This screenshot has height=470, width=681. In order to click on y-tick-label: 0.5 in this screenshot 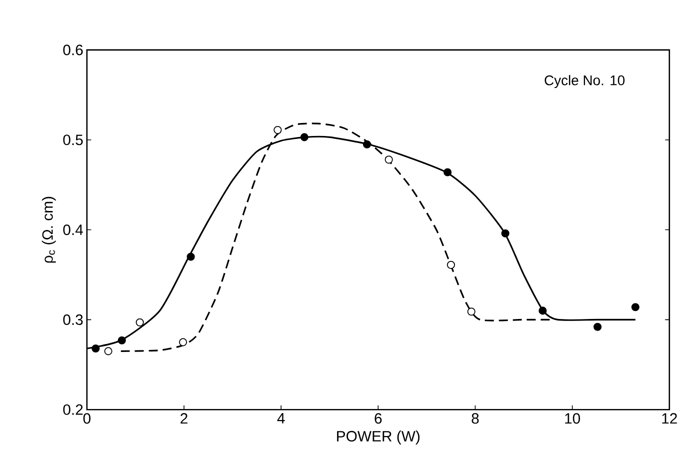, I will do `click(73, 140)`.